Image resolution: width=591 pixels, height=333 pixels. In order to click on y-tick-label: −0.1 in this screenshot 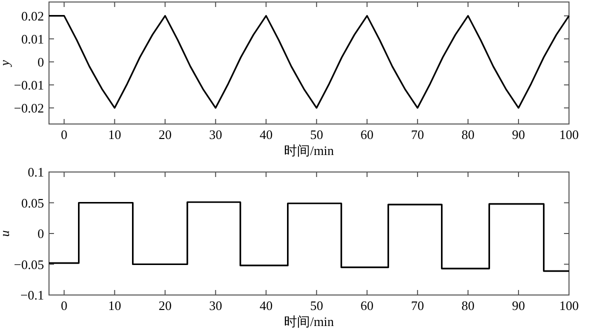, I will do `click(32, 295)`.